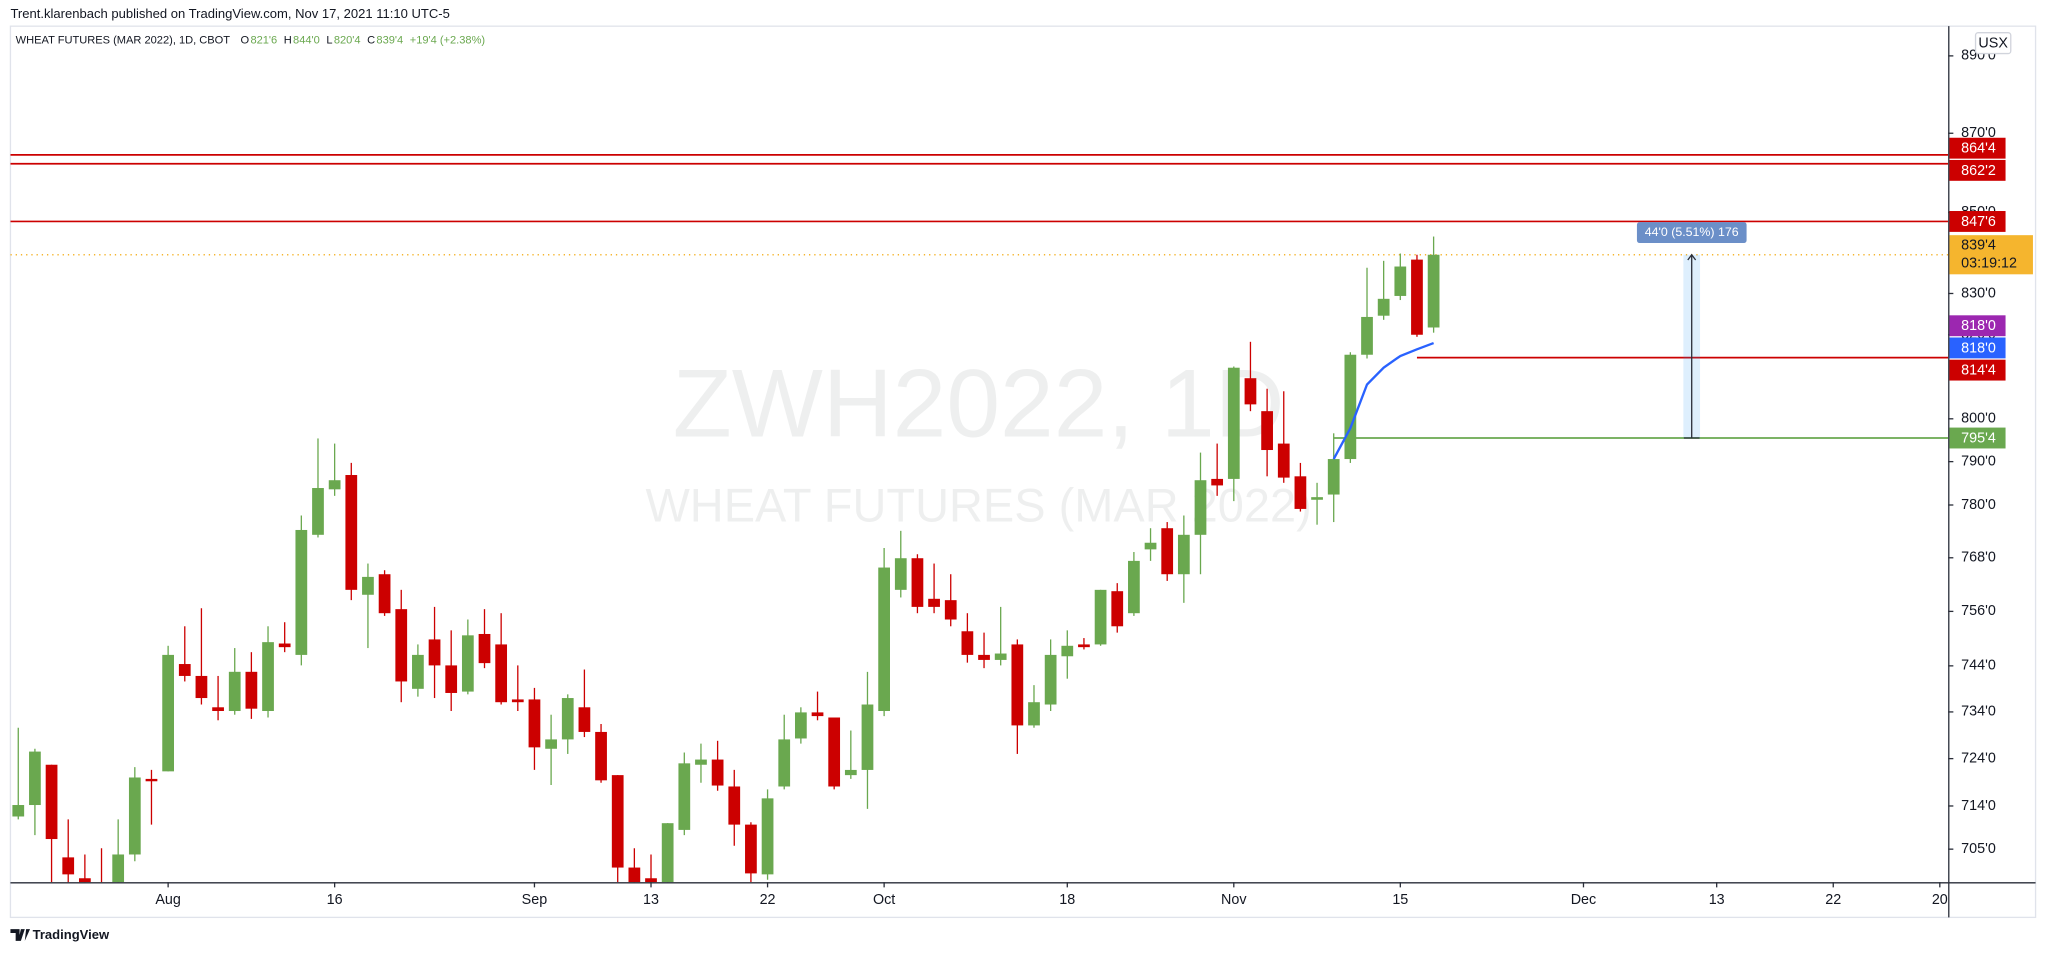 This screenshot has width=2046, height=954. I want to click on y-tick-label: 756'0, so click(1978, 611).